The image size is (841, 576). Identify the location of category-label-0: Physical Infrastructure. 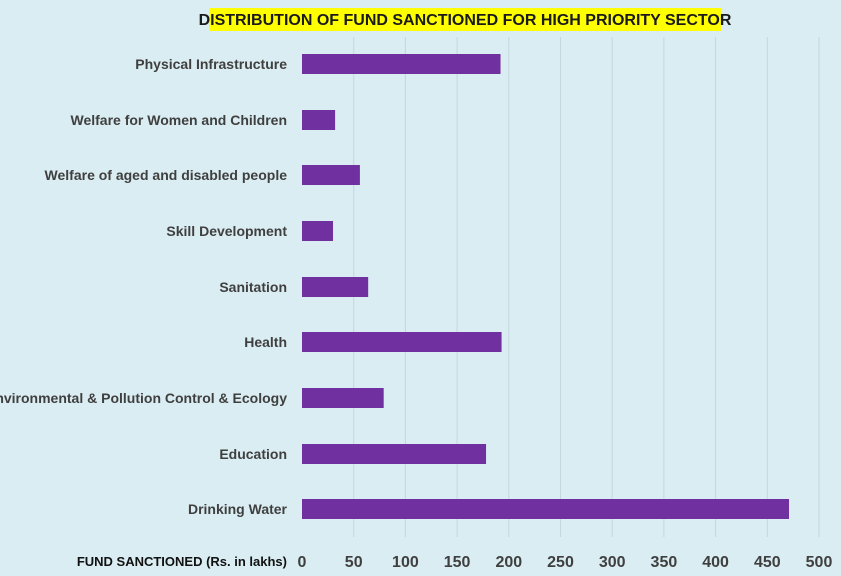
(211, 64).